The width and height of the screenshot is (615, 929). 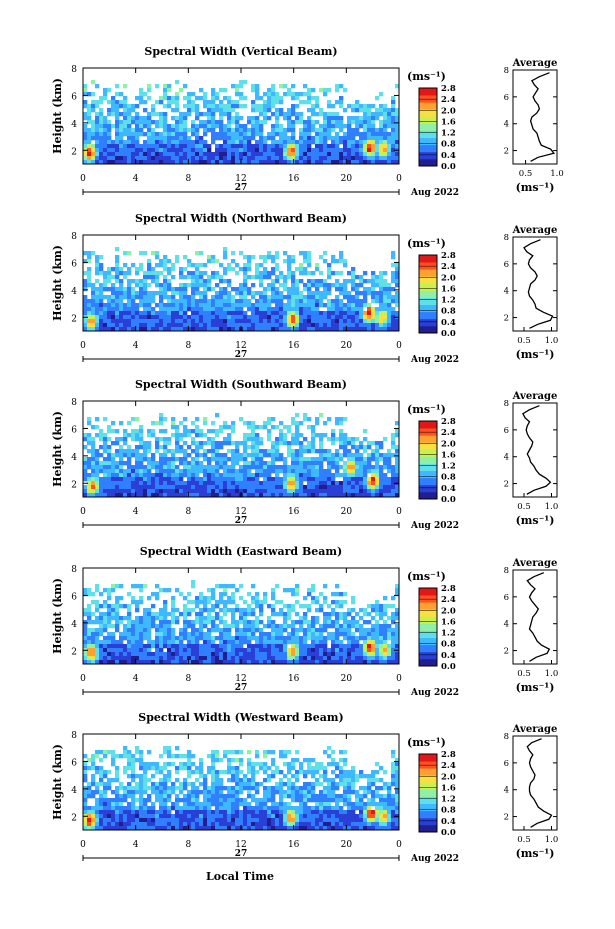 I want to click on average-y-tick-label: 2, so click(x=506, y=152).